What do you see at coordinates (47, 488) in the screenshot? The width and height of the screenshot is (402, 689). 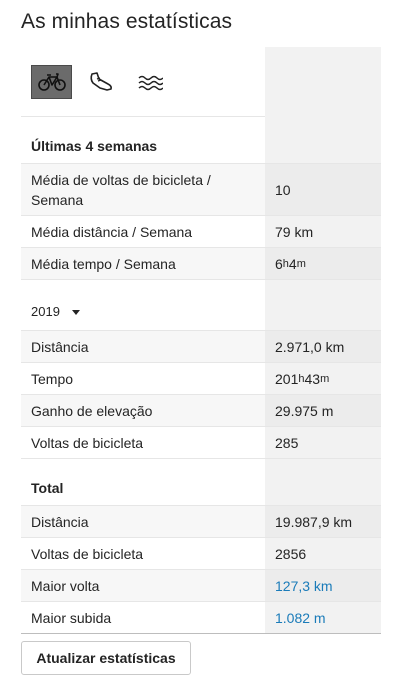 I see `total-heading: Total` at bounding box center [47, 488].